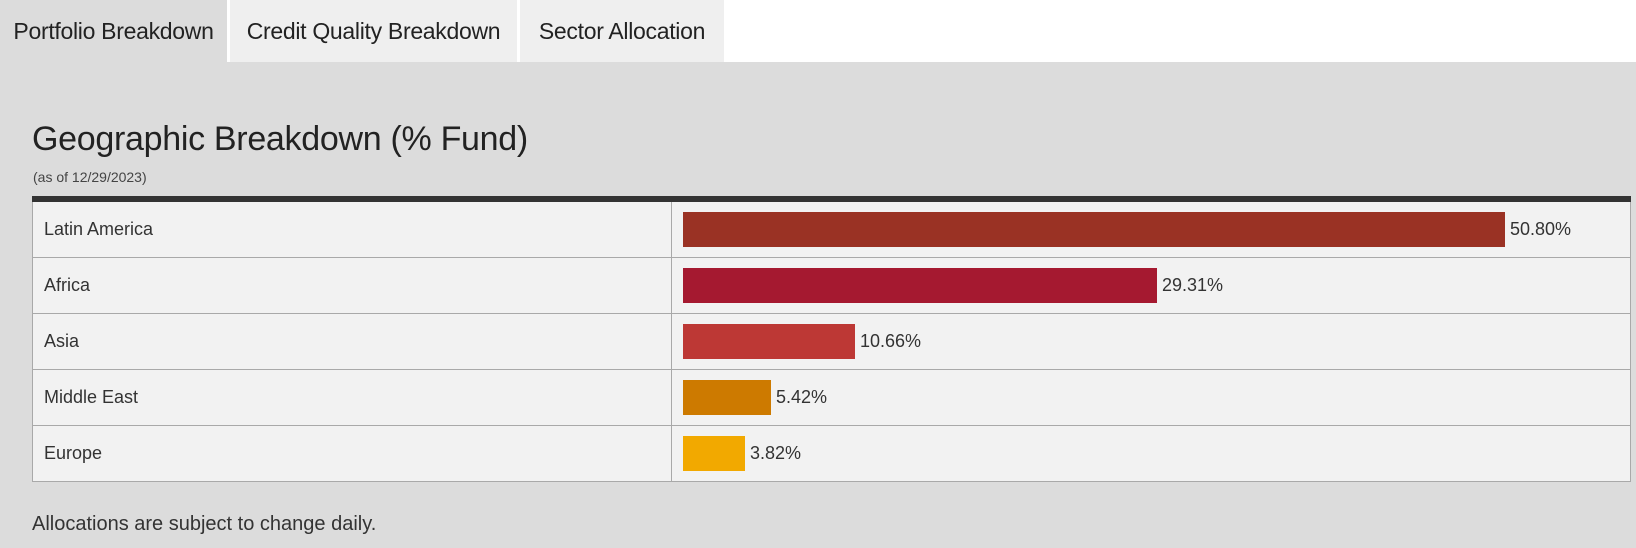 Image resolution: width=1636 pixels, height=548 pixels. Describe the element at coordinates (73, 453) in the screenshot. I see `row-label: Europe` at that location.